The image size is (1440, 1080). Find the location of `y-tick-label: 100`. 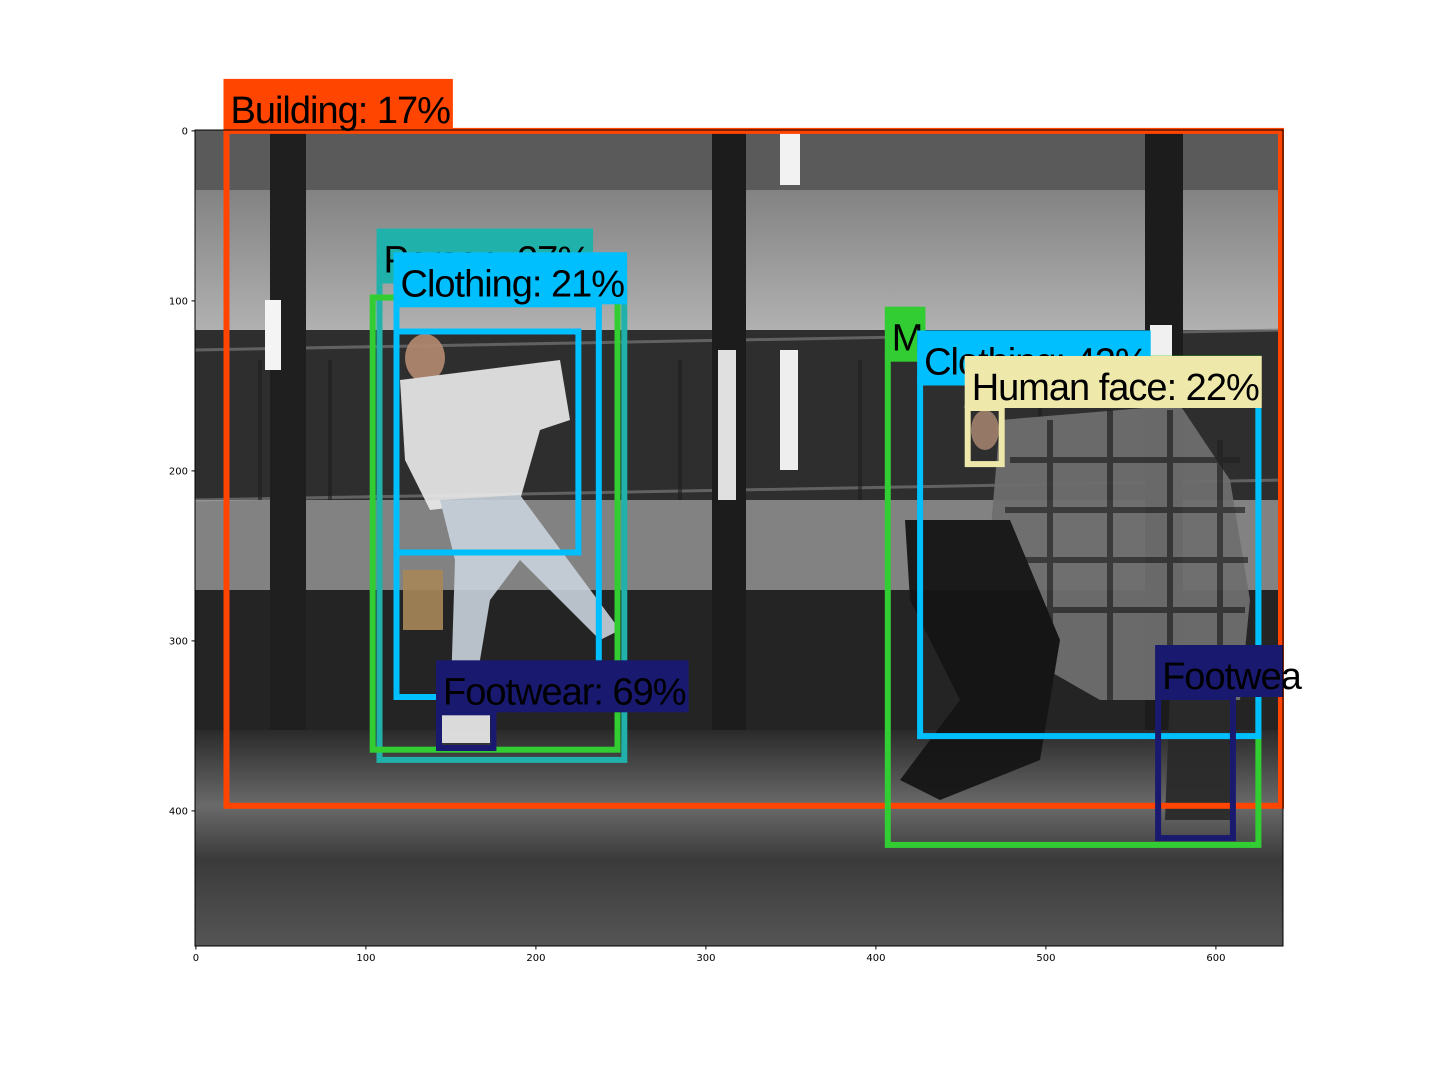

y-tick-label: 100 is located at coordinates (178, 302).